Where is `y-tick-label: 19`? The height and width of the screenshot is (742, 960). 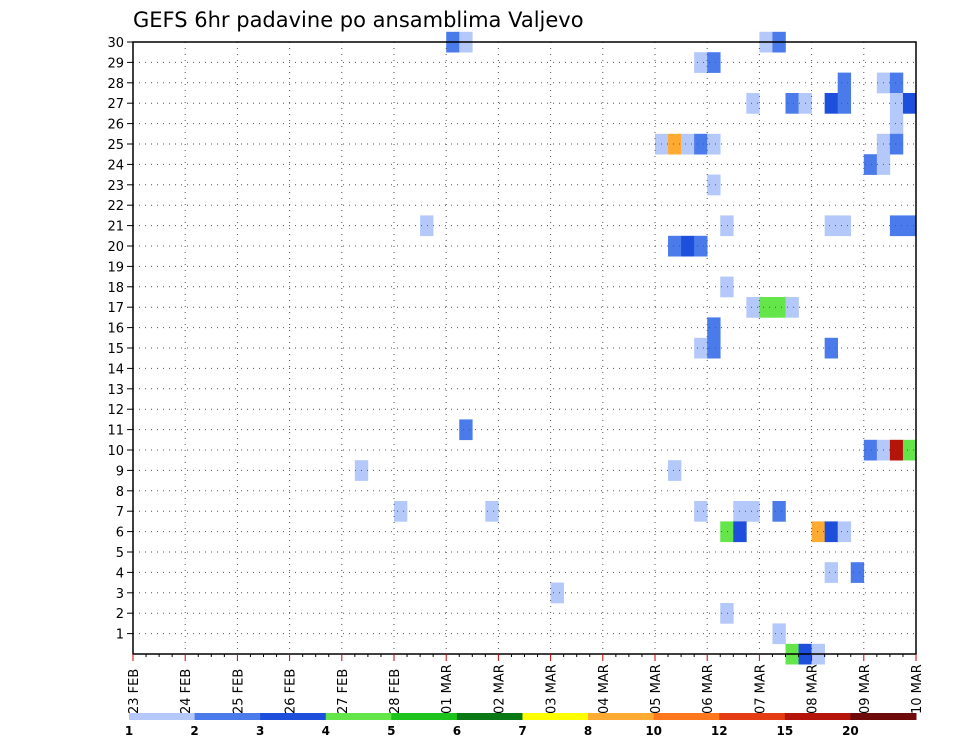
y-tick-label: 19 is located at coordinates (115, 267).